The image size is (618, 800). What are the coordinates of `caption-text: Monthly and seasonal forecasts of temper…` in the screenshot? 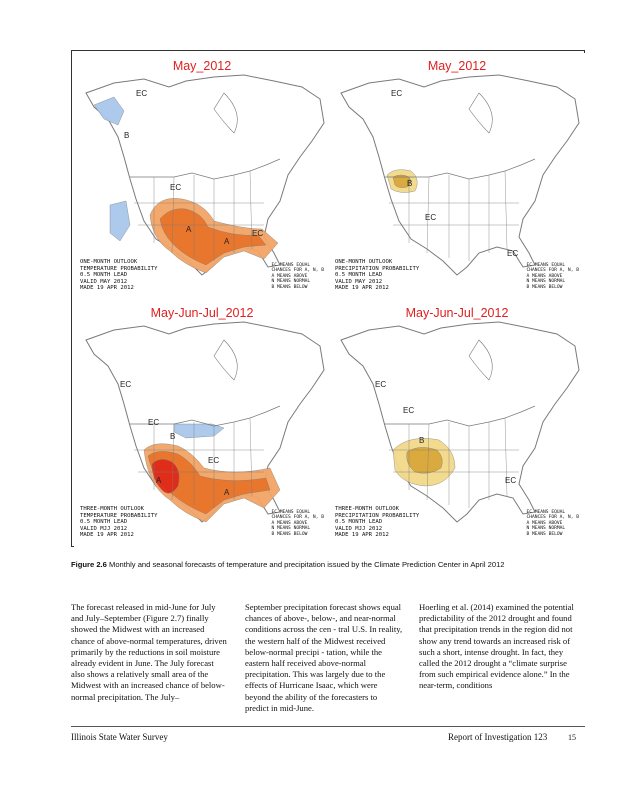 It's located at (307, 564).